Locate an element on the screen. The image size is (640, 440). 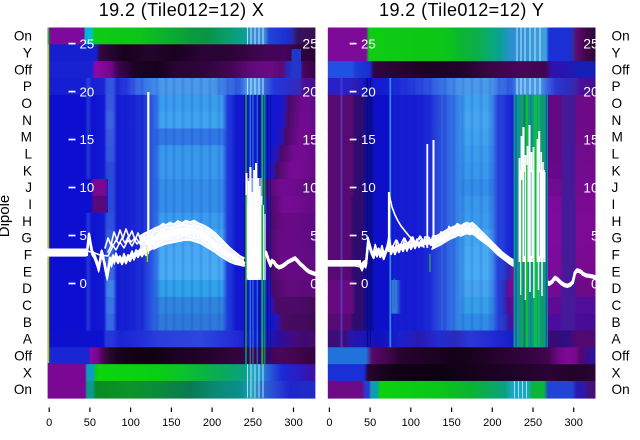
svg-text: 19.2 (Tile012=12) X is located at coordinates (182, 10).